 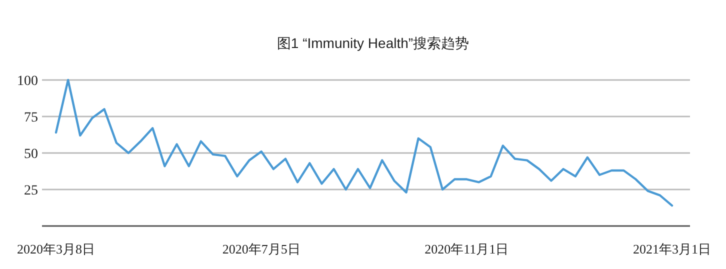 What do you see at coordinates (56, 249) in the screenshot?
I see `x-tick-label: 2020年3月8日` at bounding box center [56, 249].